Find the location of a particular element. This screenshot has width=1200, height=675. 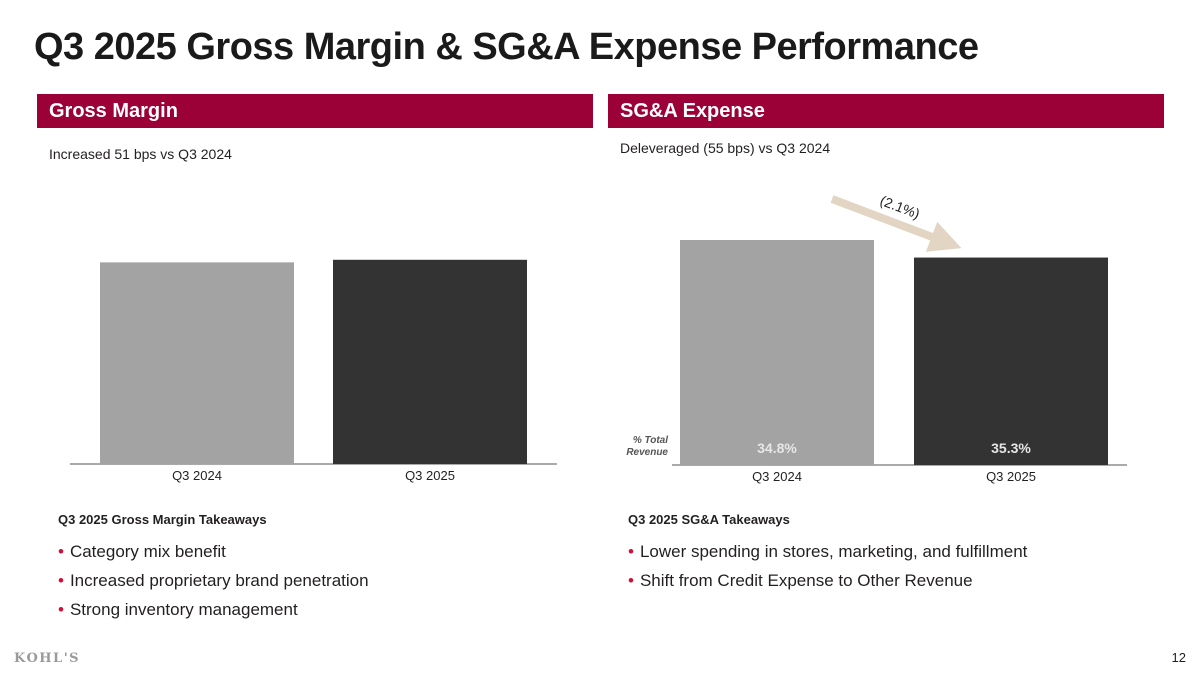

gross-margin-takeaways-title: Q3 2025 Gross Margin Takeaways is located at coordinates (162, 519).